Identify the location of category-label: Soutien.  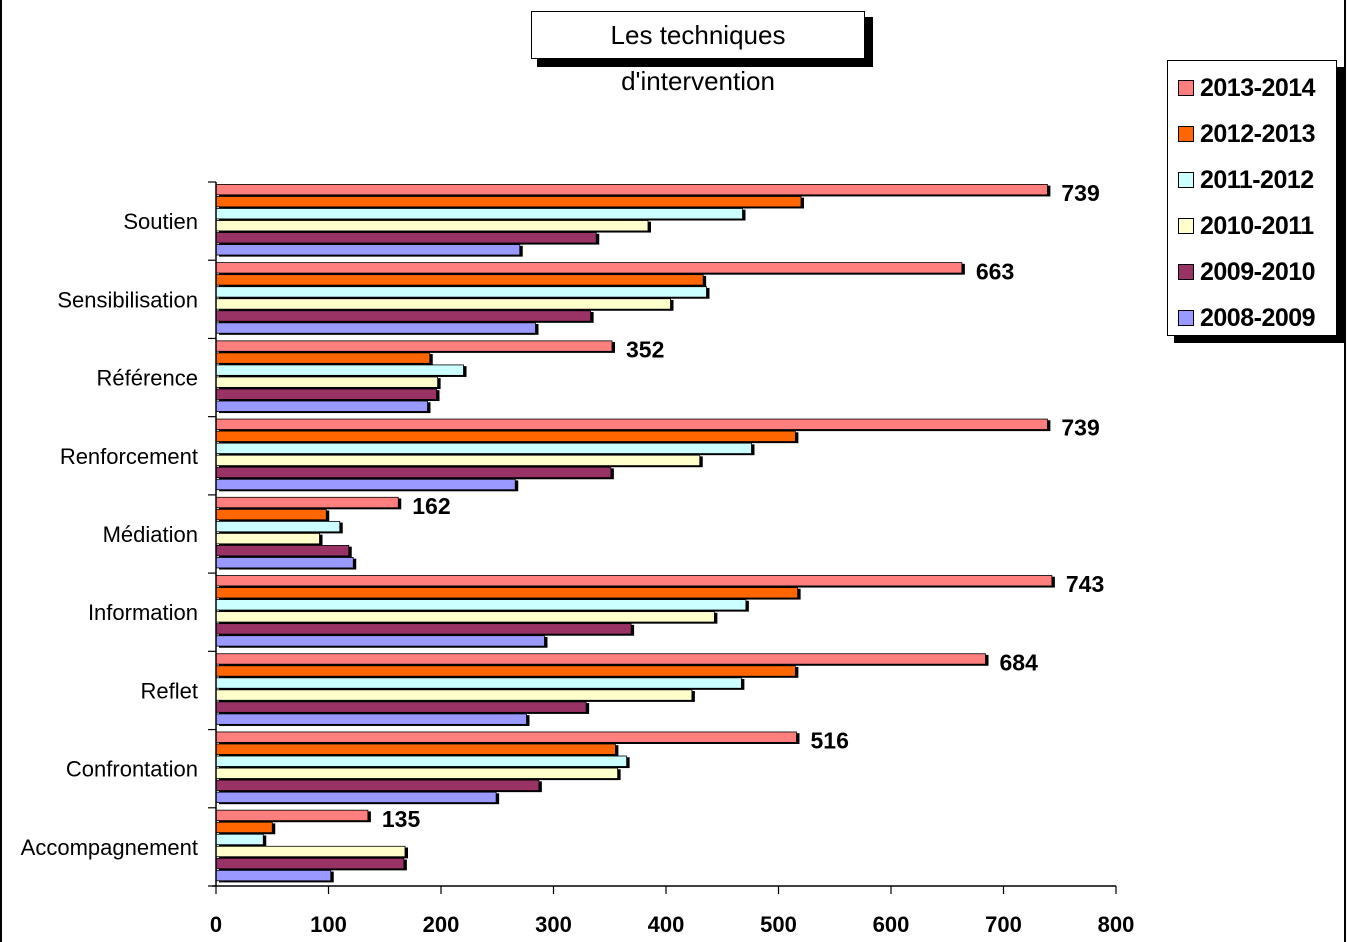
(160, 221).